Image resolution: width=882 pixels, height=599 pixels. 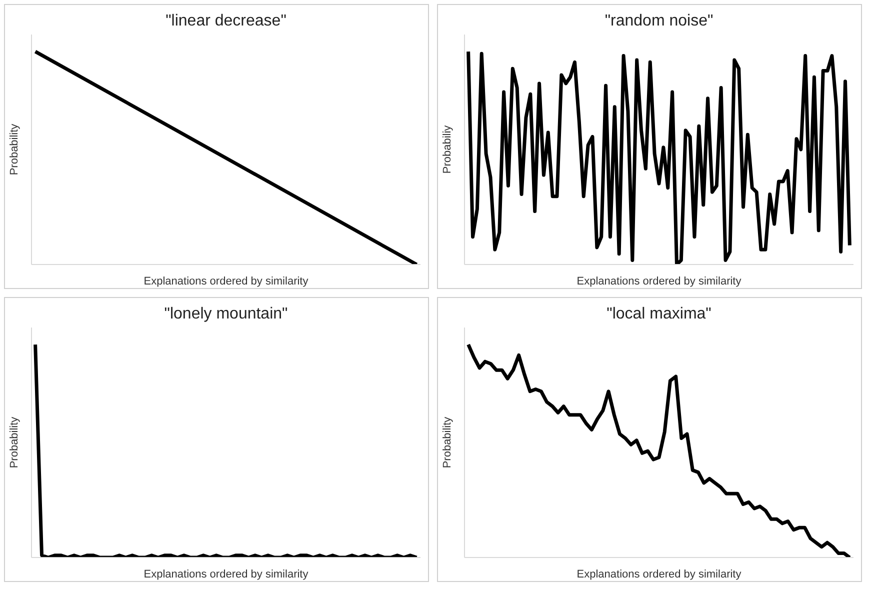 I want to click on chart-title: "linear decrease", so click(x=226, y=21).